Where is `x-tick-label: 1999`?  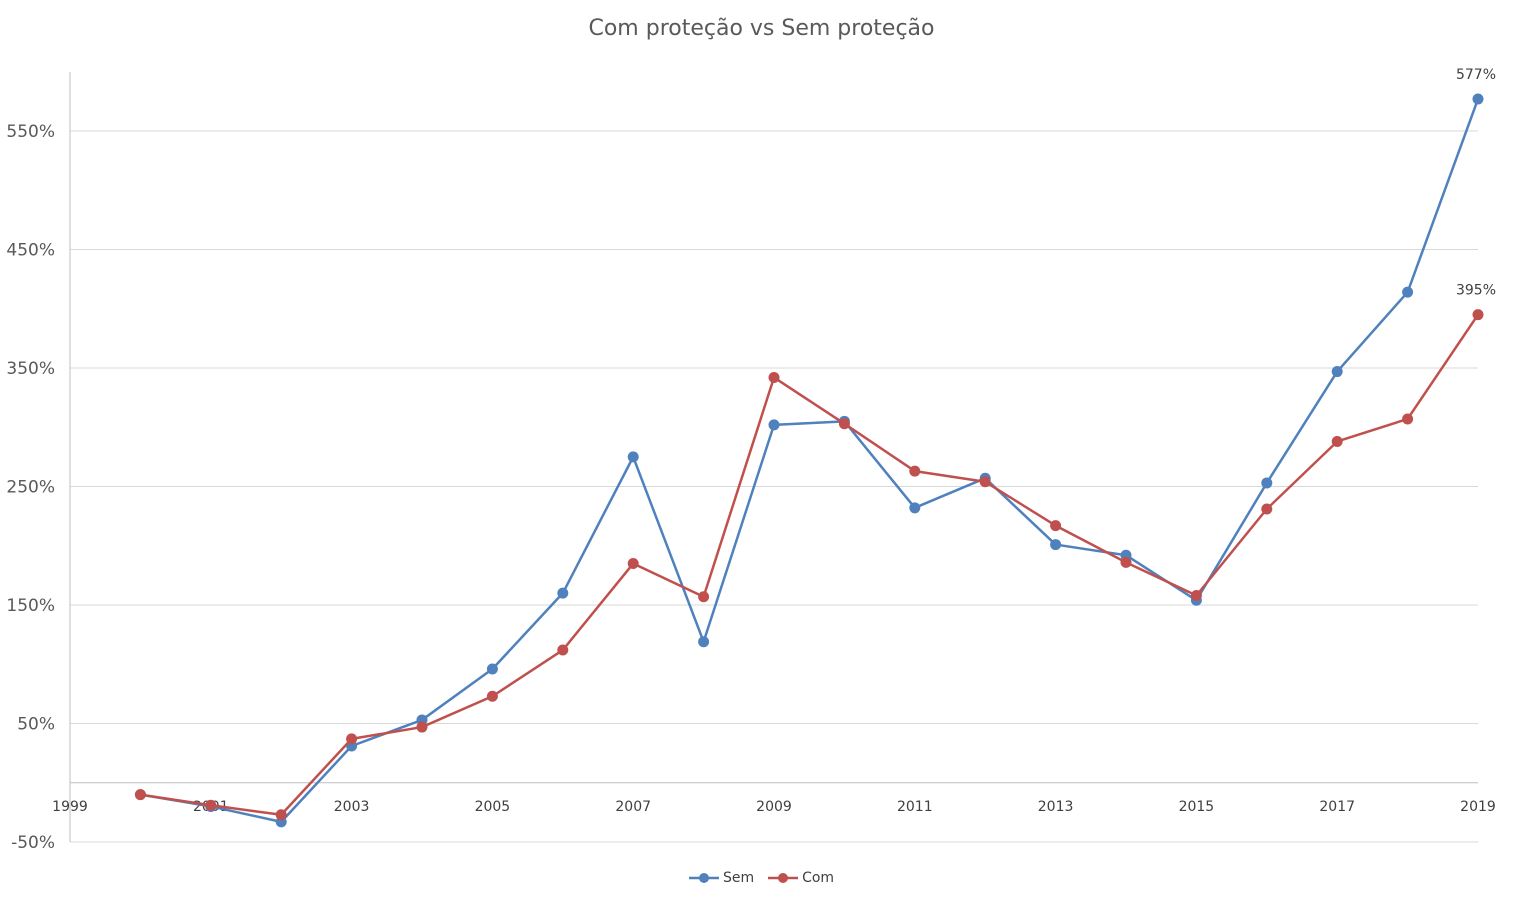
x-tick-label: 1999 is located at coordinates (70, 807).